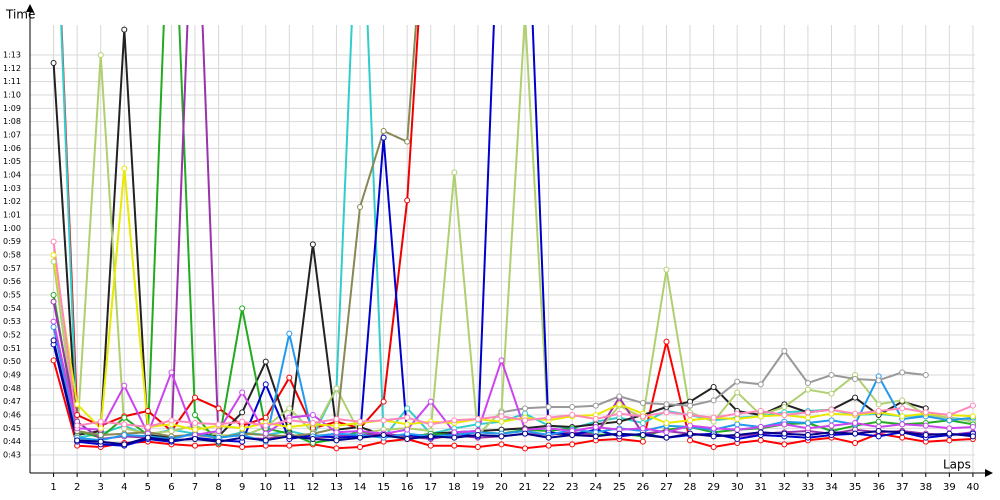 The height and width of the screenshot is (500, 1000). I want to click on x-tick-label: 23, so click(572, 487).